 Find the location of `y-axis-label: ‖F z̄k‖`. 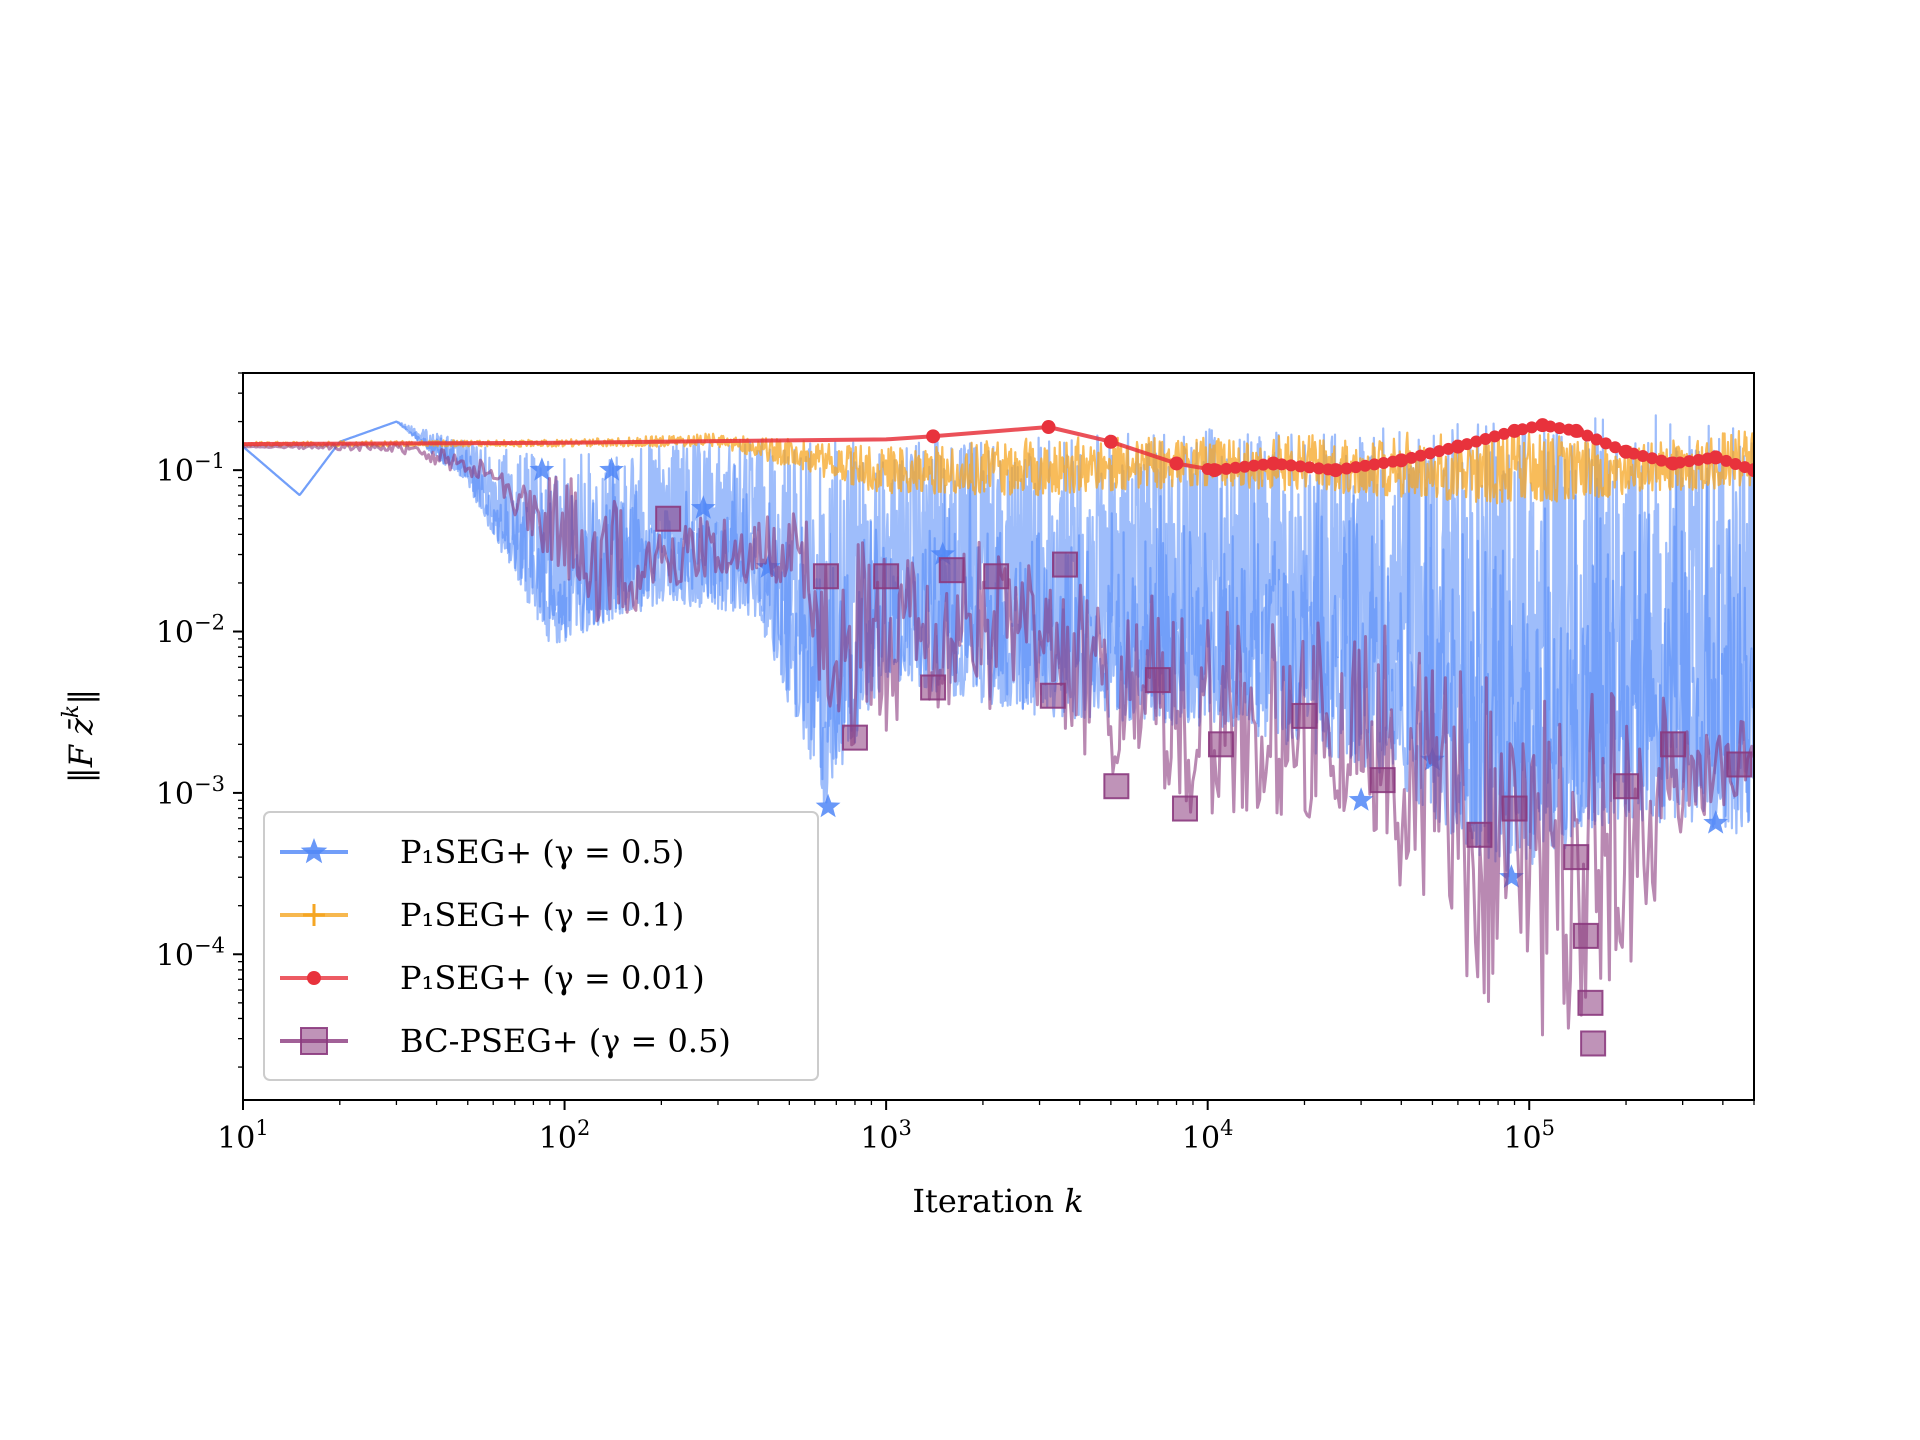

y-axis-label: ‖F z̄k‖ is located at coordinates (79, 736).